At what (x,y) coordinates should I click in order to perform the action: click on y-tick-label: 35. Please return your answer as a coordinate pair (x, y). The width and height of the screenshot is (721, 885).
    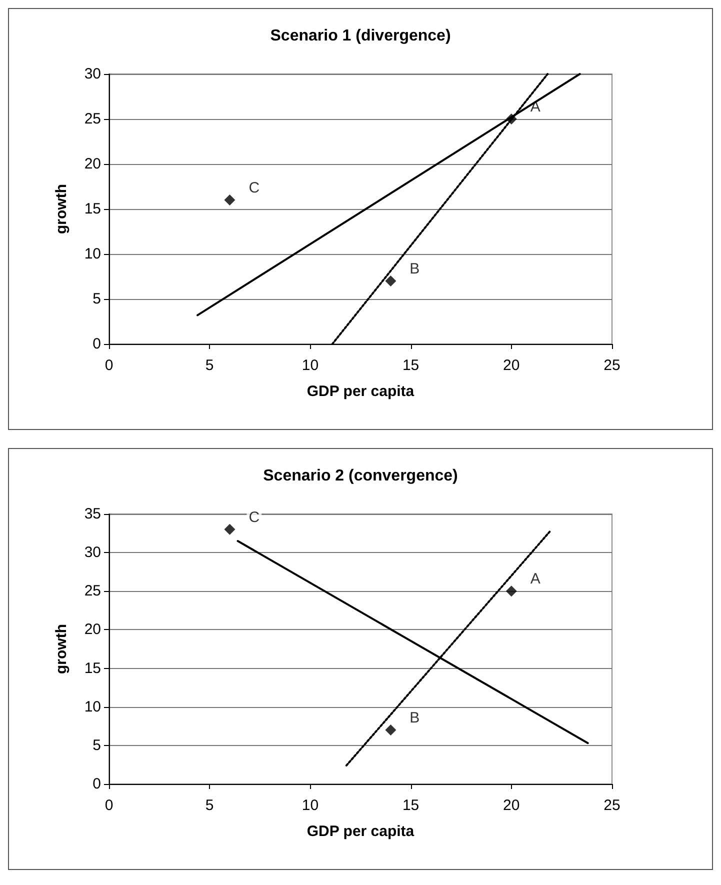
    Looking at the image, I should click on (92, 514).